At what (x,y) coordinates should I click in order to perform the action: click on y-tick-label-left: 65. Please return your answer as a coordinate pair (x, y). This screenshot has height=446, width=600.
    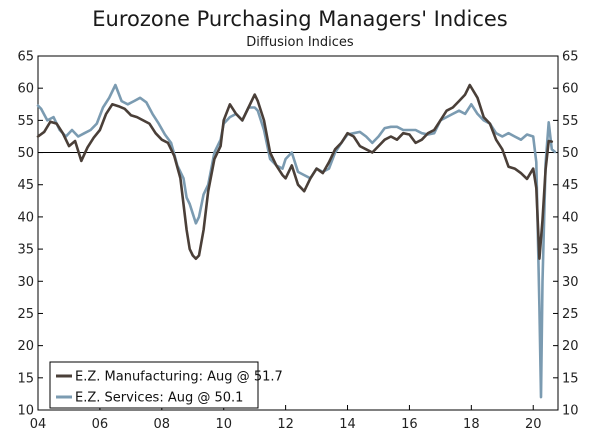
    Looking at the image, I should click on (25, 57).